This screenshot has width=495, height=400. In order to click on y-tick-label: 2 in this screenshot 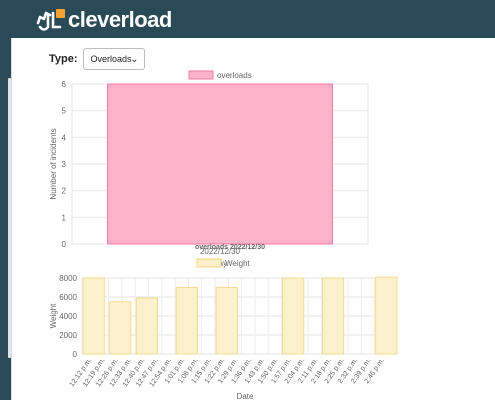, I will do `click(64, 191)`.